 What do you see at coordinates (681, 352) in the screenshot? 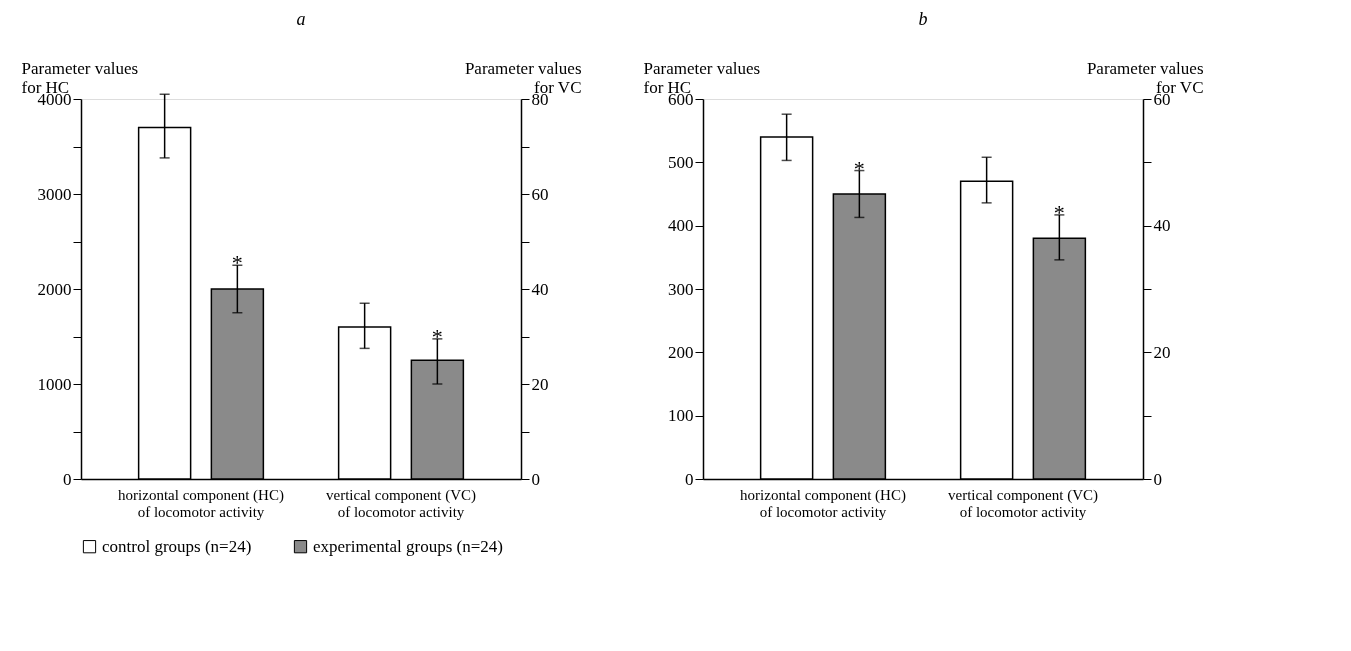
I see `y-tick-label: 200` at bounding box center [681, 352].